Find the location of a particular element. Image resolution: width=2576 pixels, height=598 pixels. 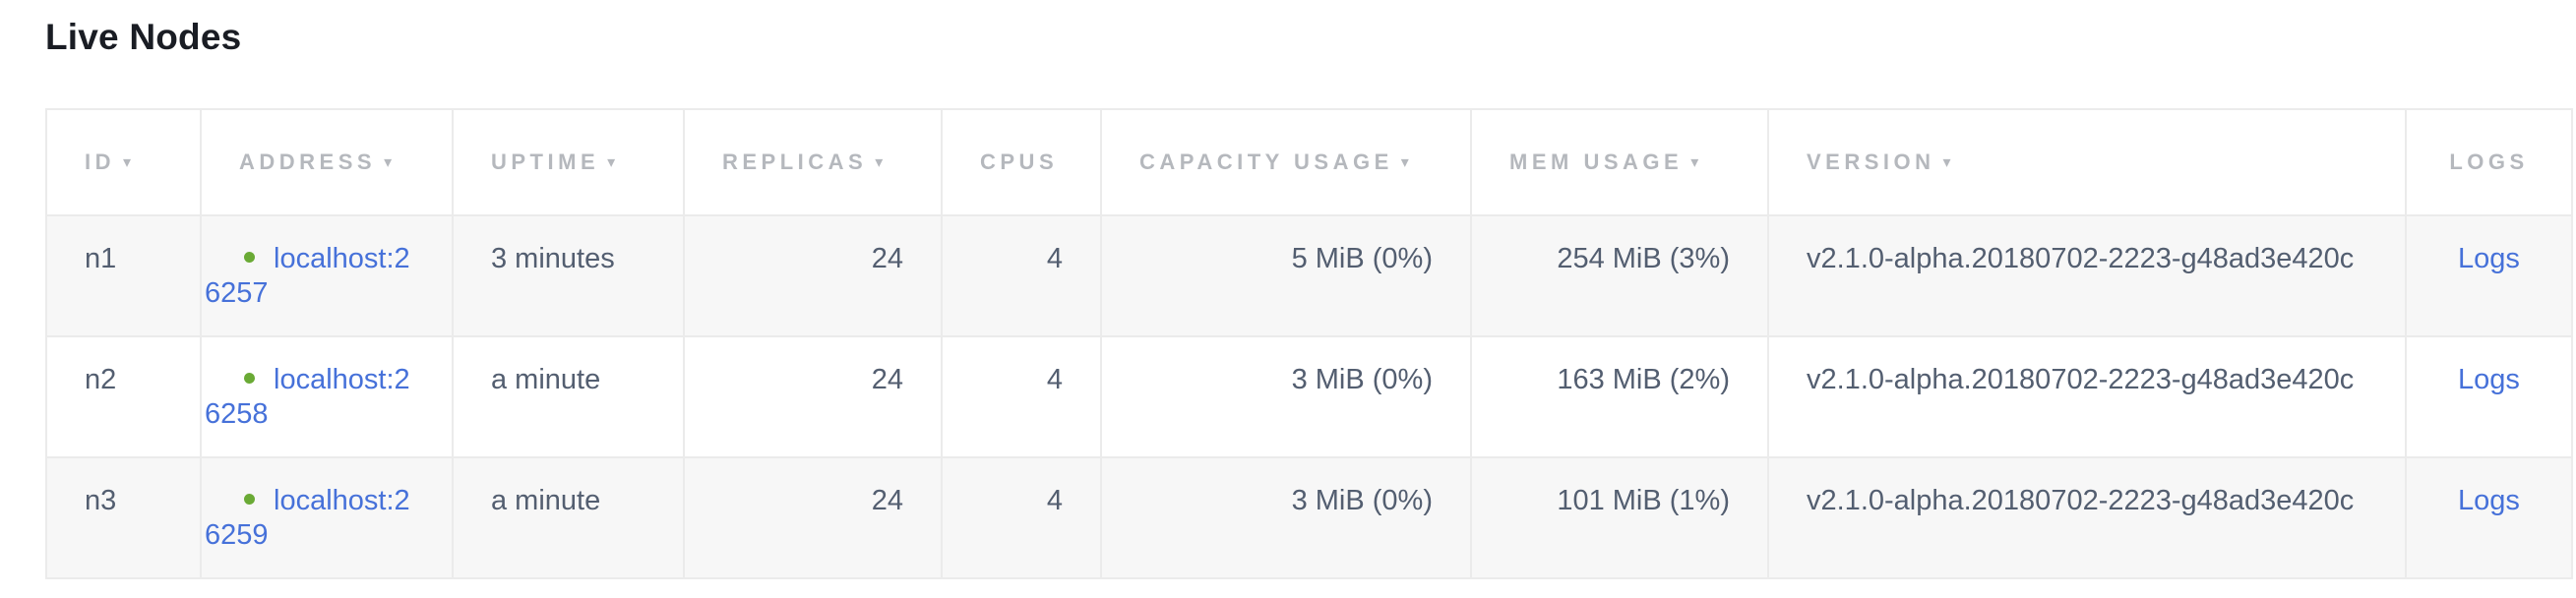

node-mem-usage-cell: 101 MiB (1%) is located at coordinates (1619, 517).